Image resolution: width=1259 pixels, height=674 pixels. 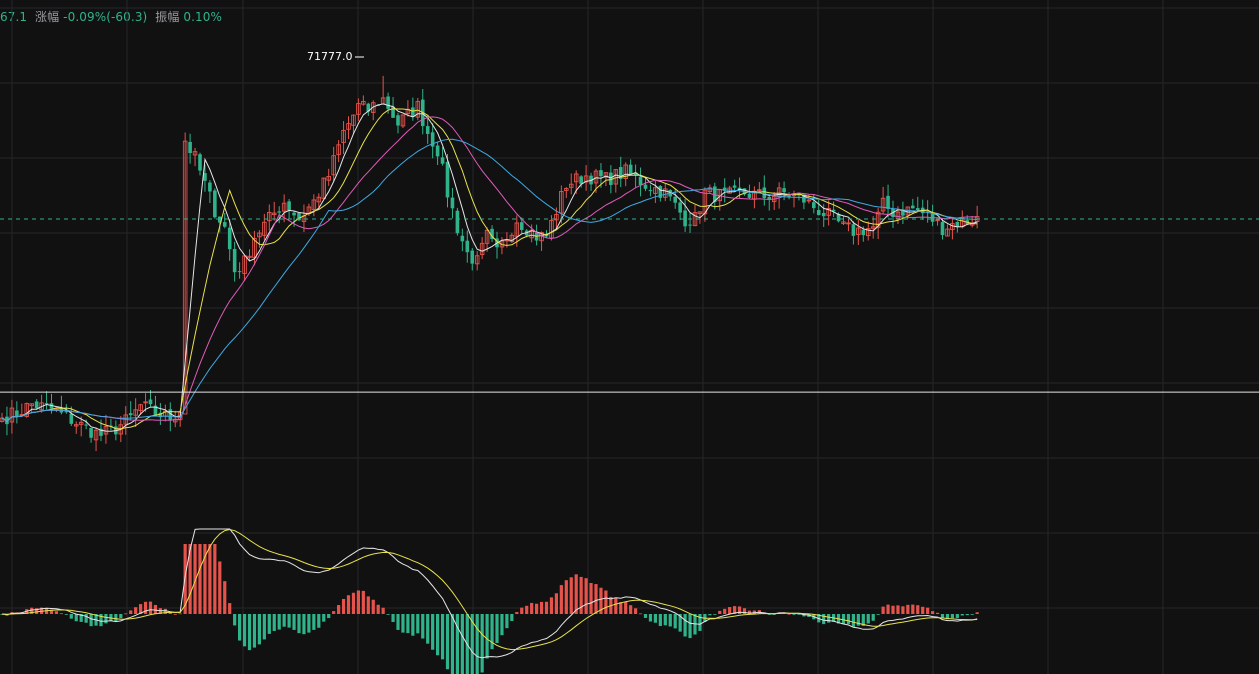 What do you see at coordinates (489, 589) in the screenshot?
I see `macd-dea-line` at bounding box center [489, 589].